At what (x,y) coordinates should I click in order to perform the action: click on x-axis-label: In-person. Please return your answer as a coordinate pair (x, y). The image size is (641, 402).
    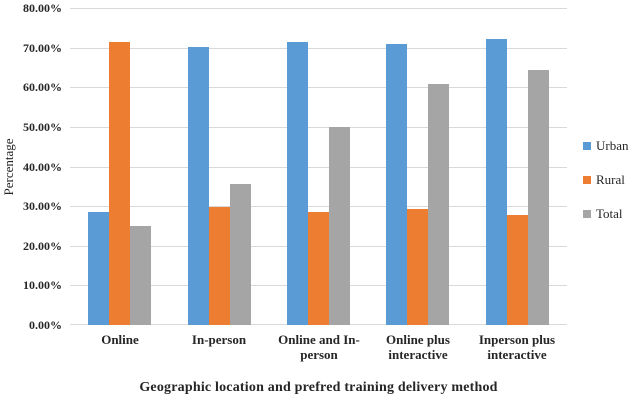
    Looking at the image, I should click on (219, 339).